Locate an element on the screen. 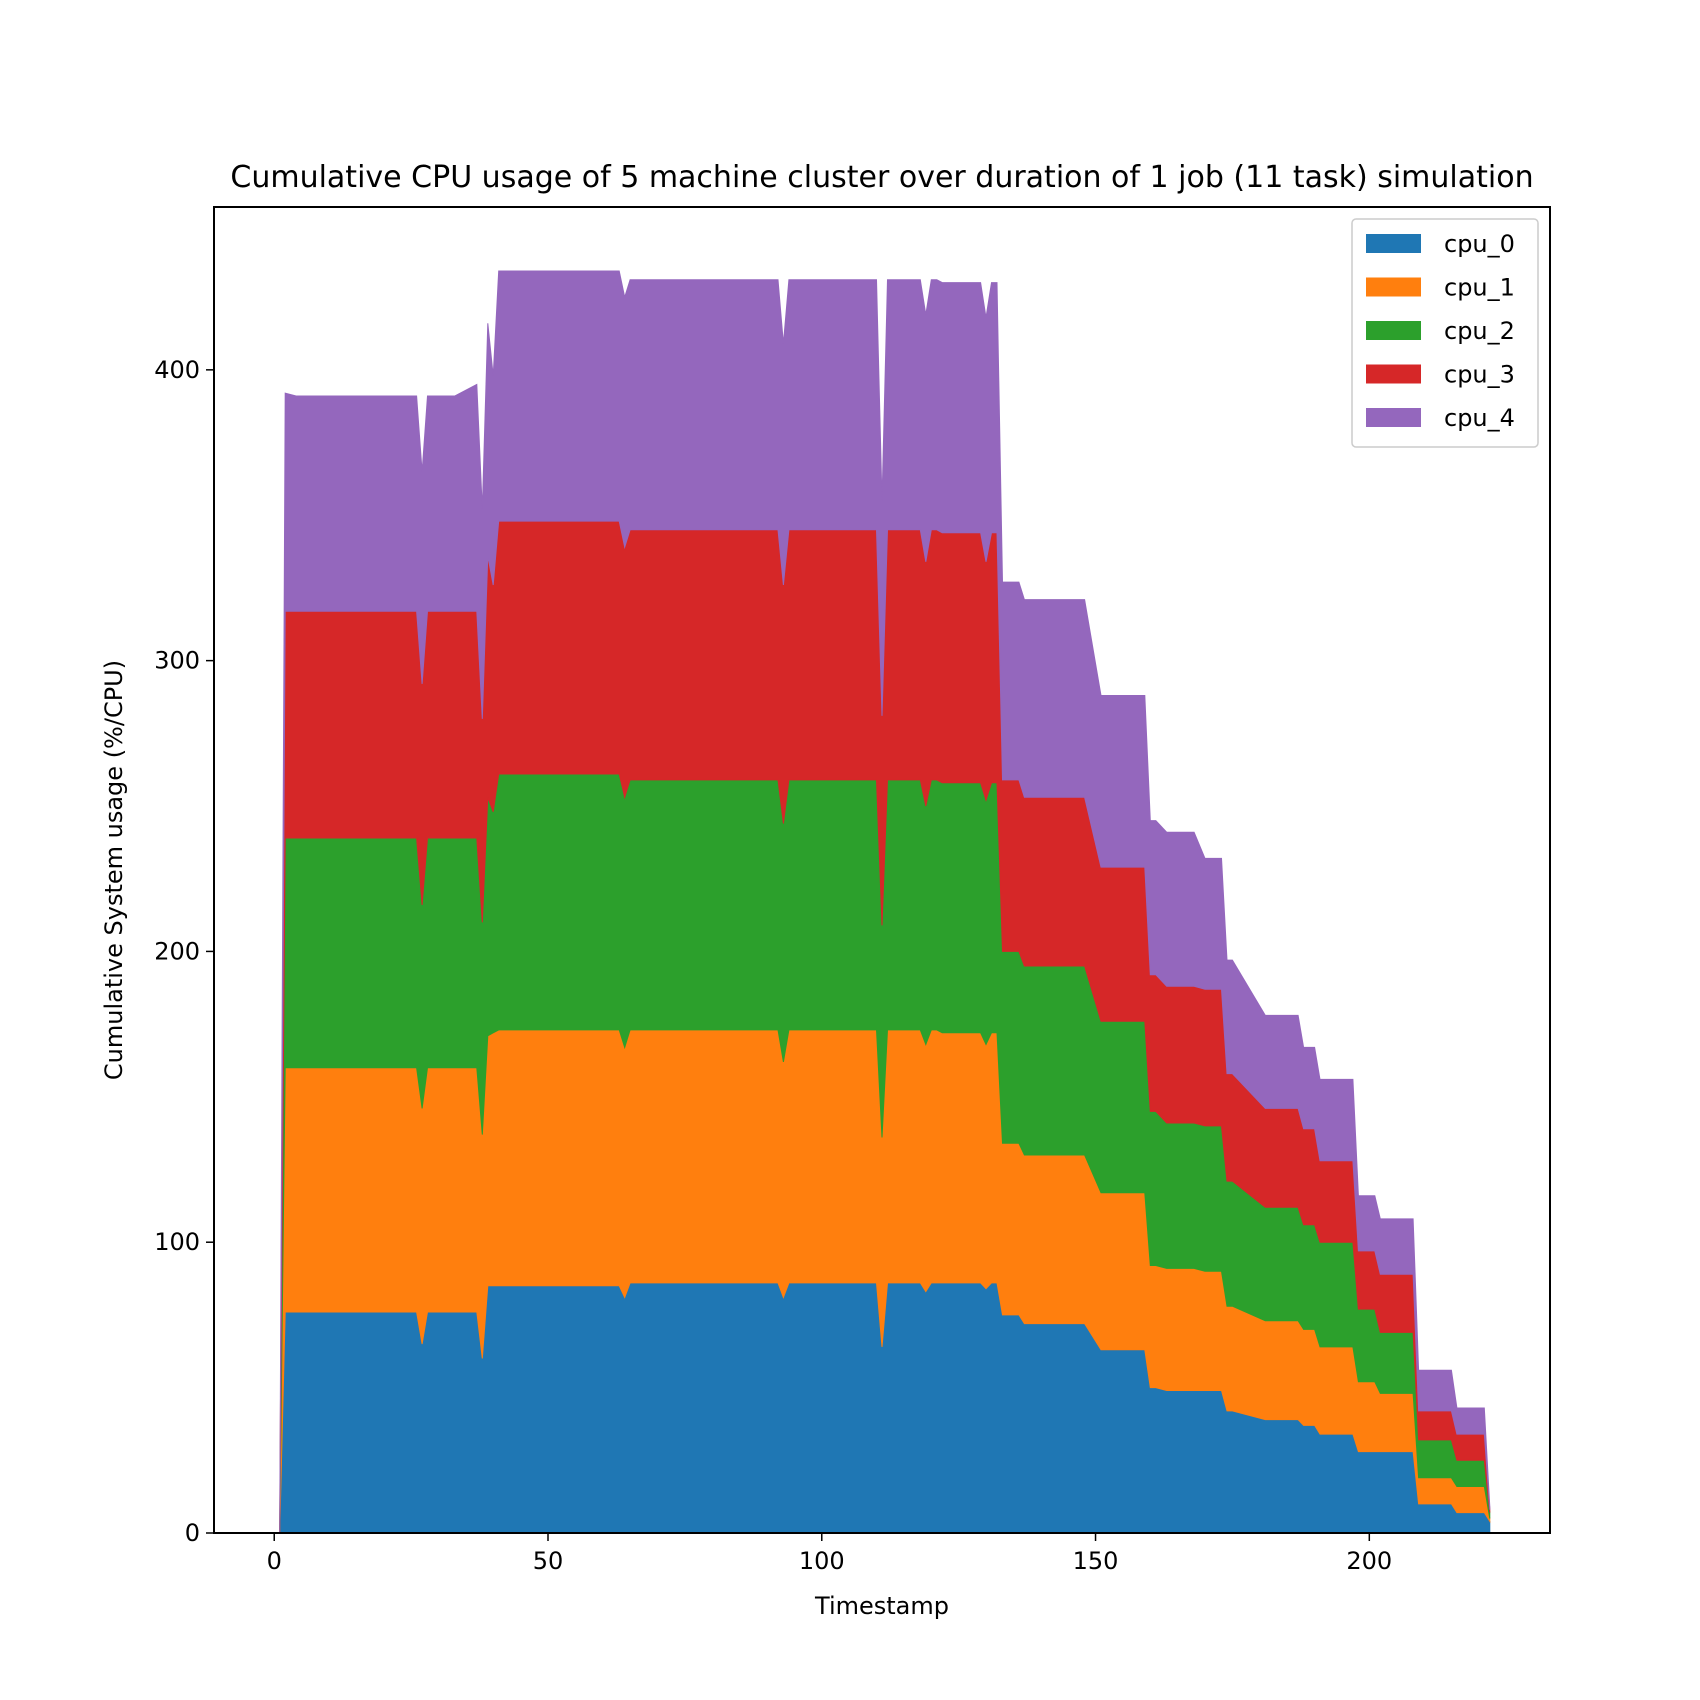  legend-label-cpu-3: cpu_3 is located at coordinates (1479, 375).